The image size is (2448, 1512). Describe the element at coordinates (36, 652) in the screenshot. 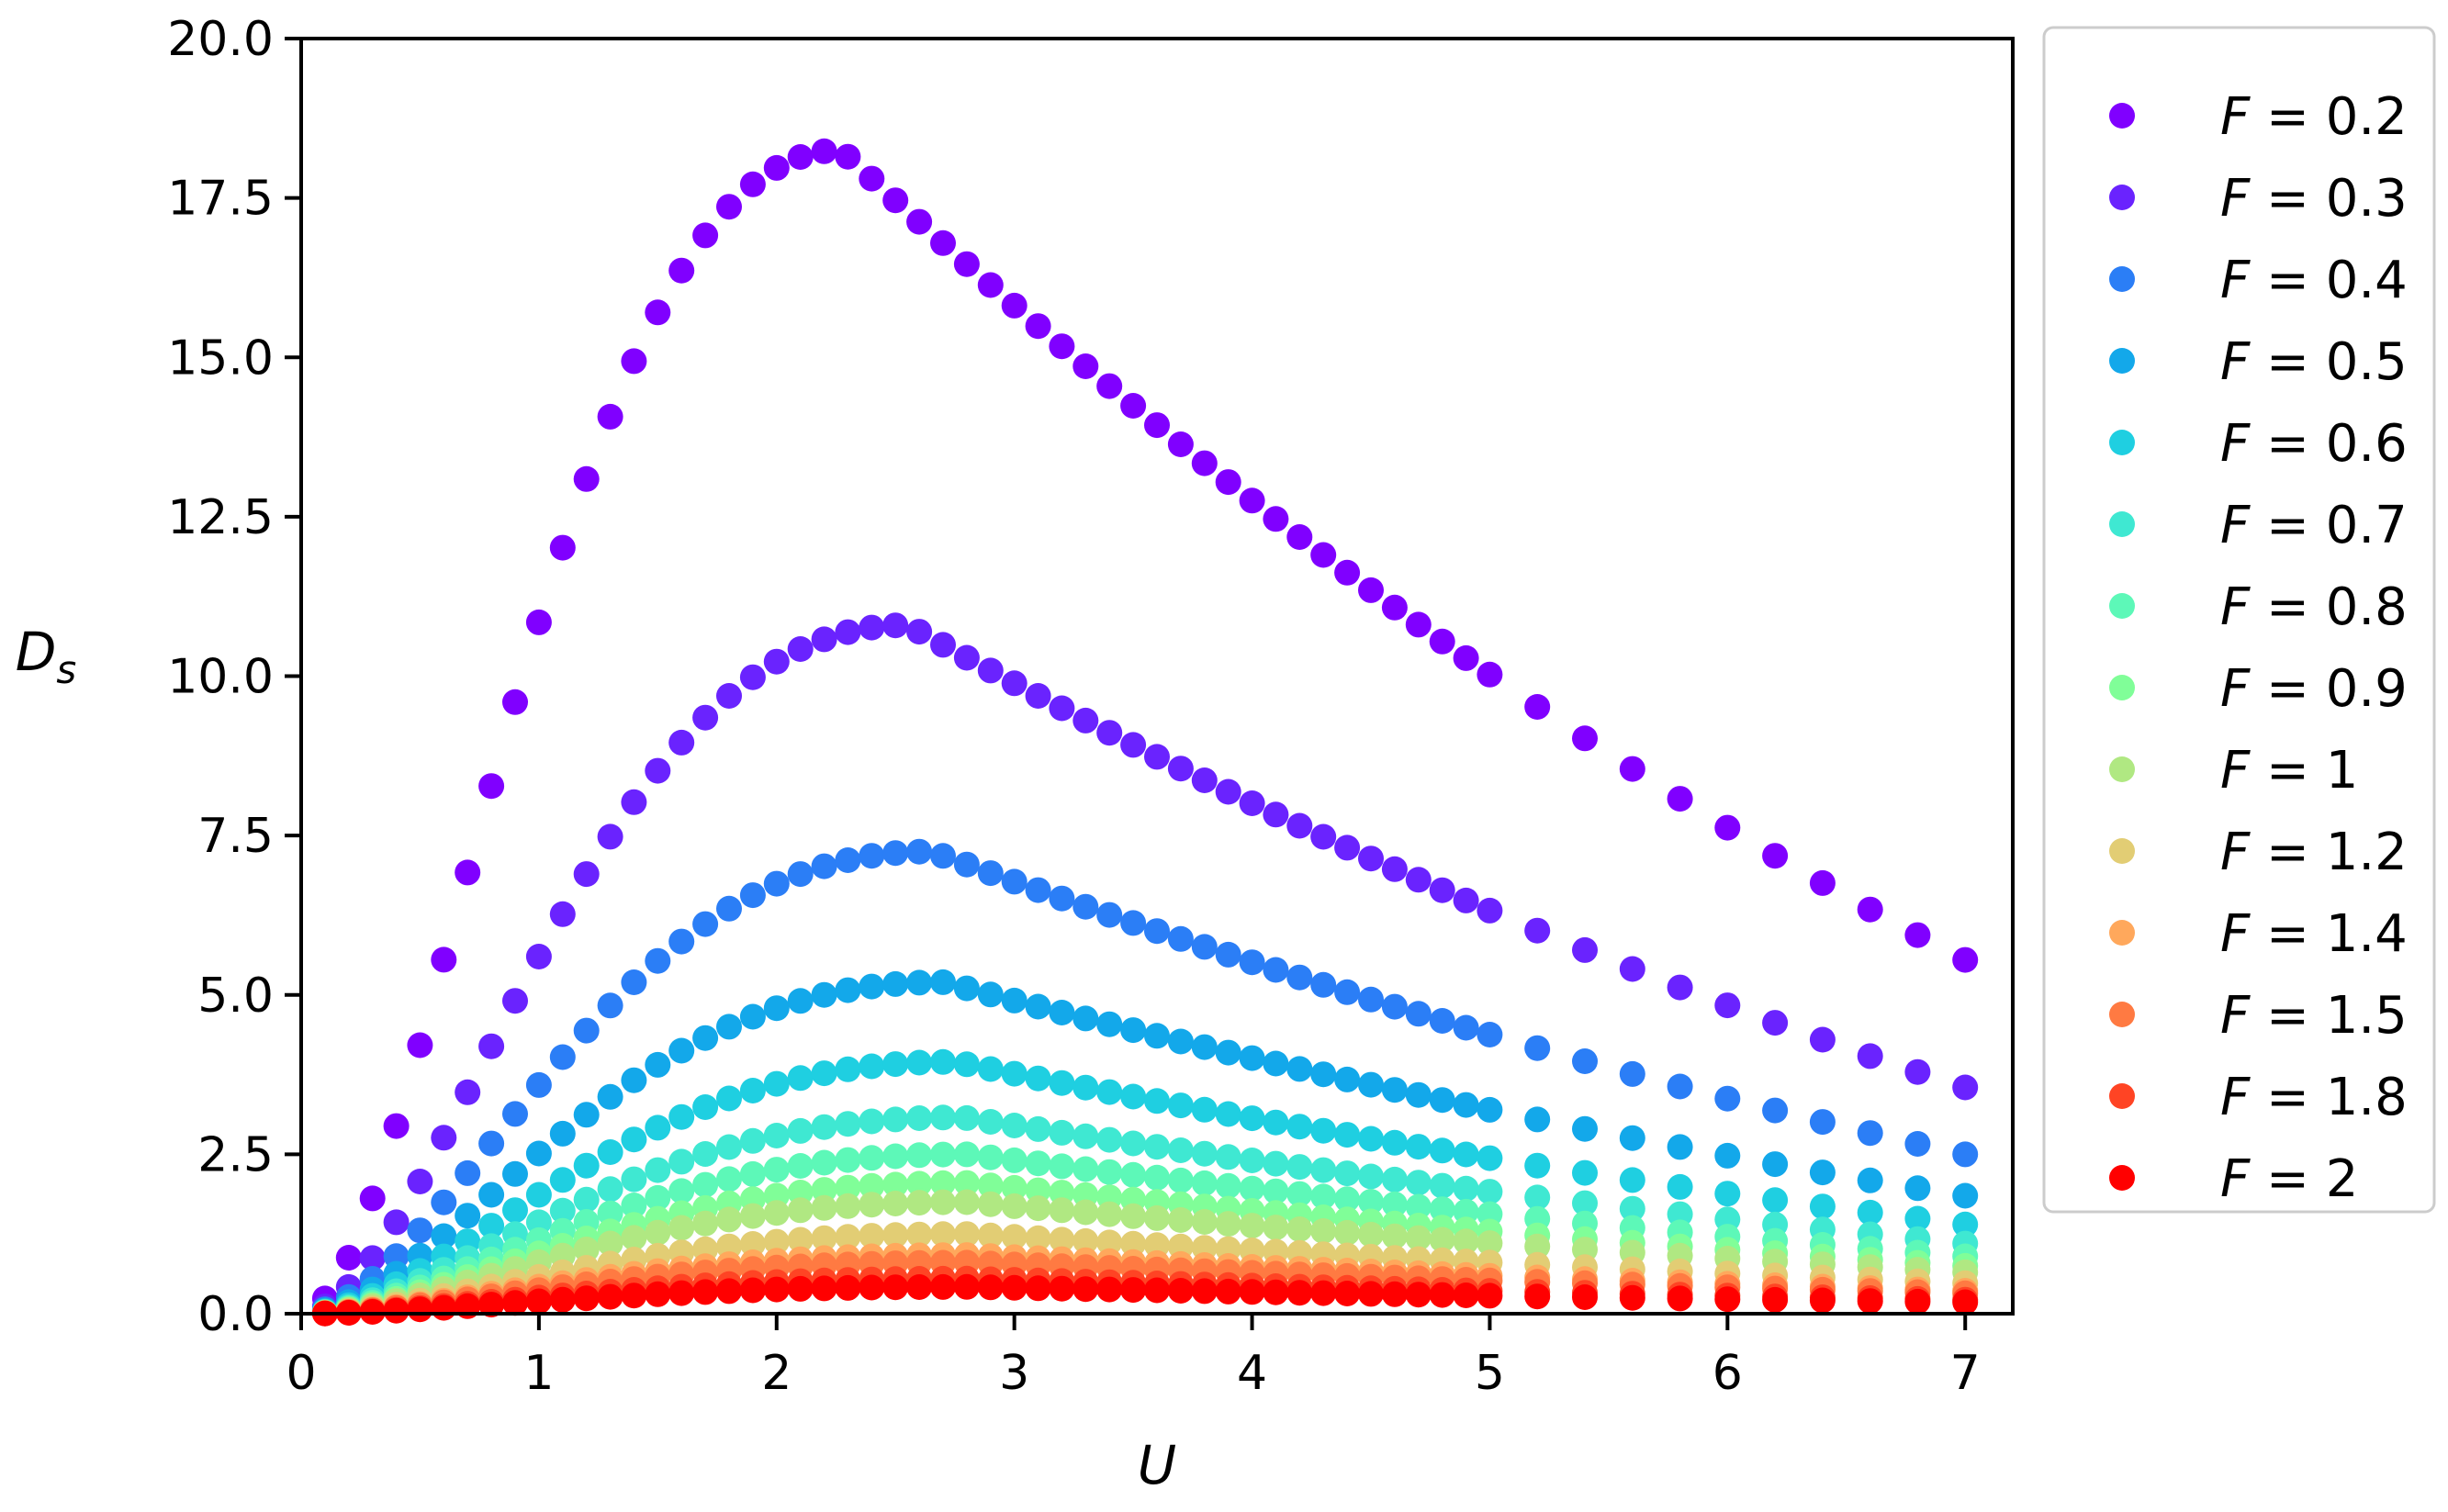

I see `y-axis-label-main: D` at that location.